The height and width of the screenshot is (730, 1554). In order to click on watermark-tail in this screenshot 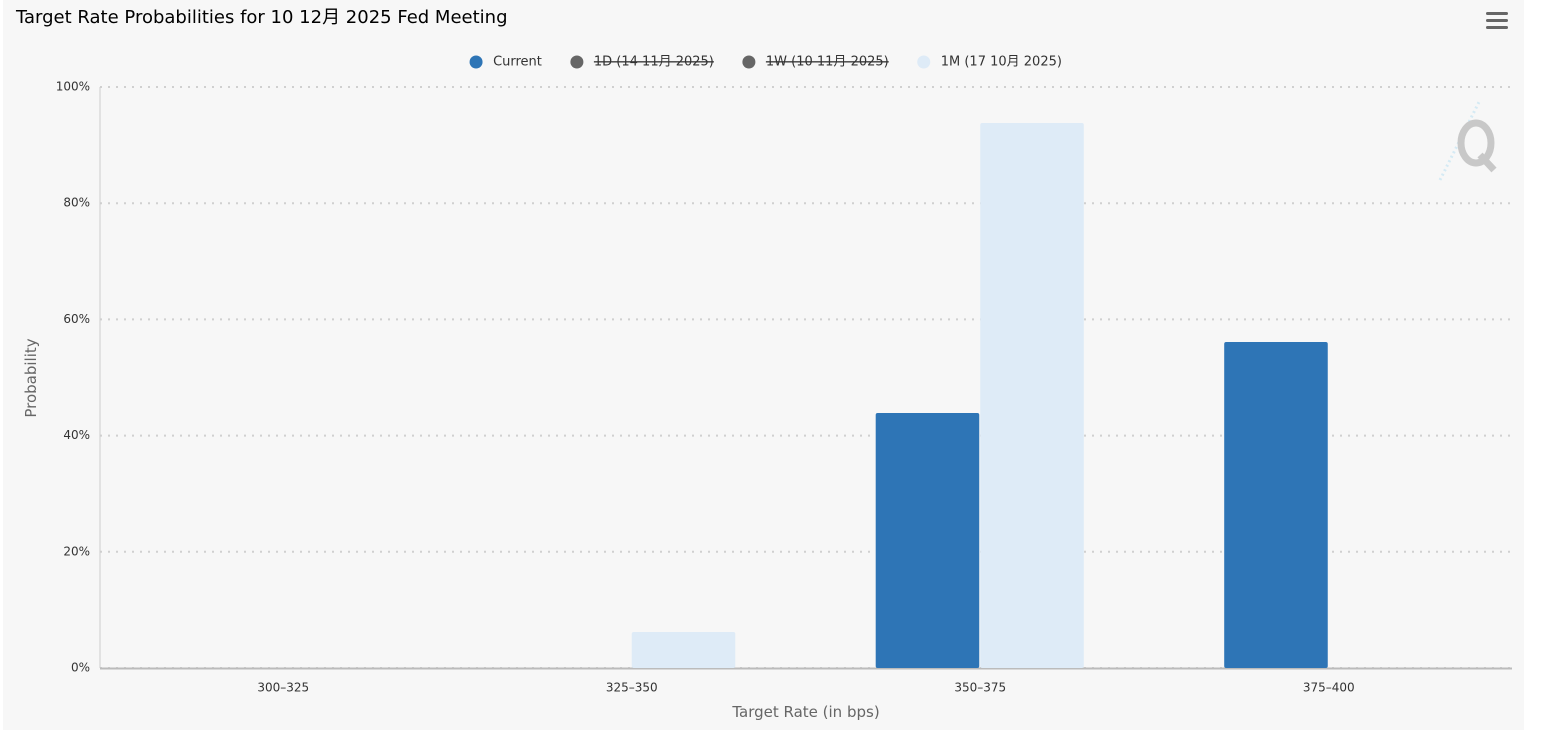, I will do `click(1487, 162)`.